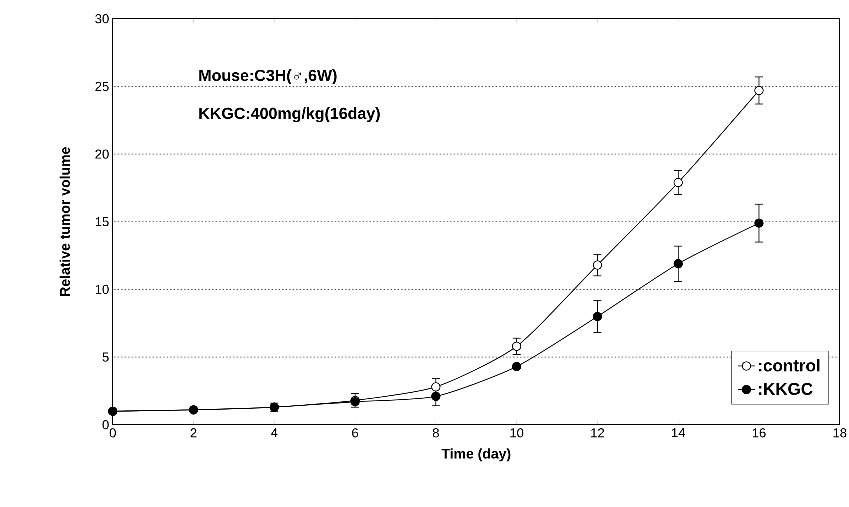 The image size is (849, 507). What do you see at coordinates (102, 222) in the screenshot?
I see `y-tick-label: 15` at bounding box center [102, 222].